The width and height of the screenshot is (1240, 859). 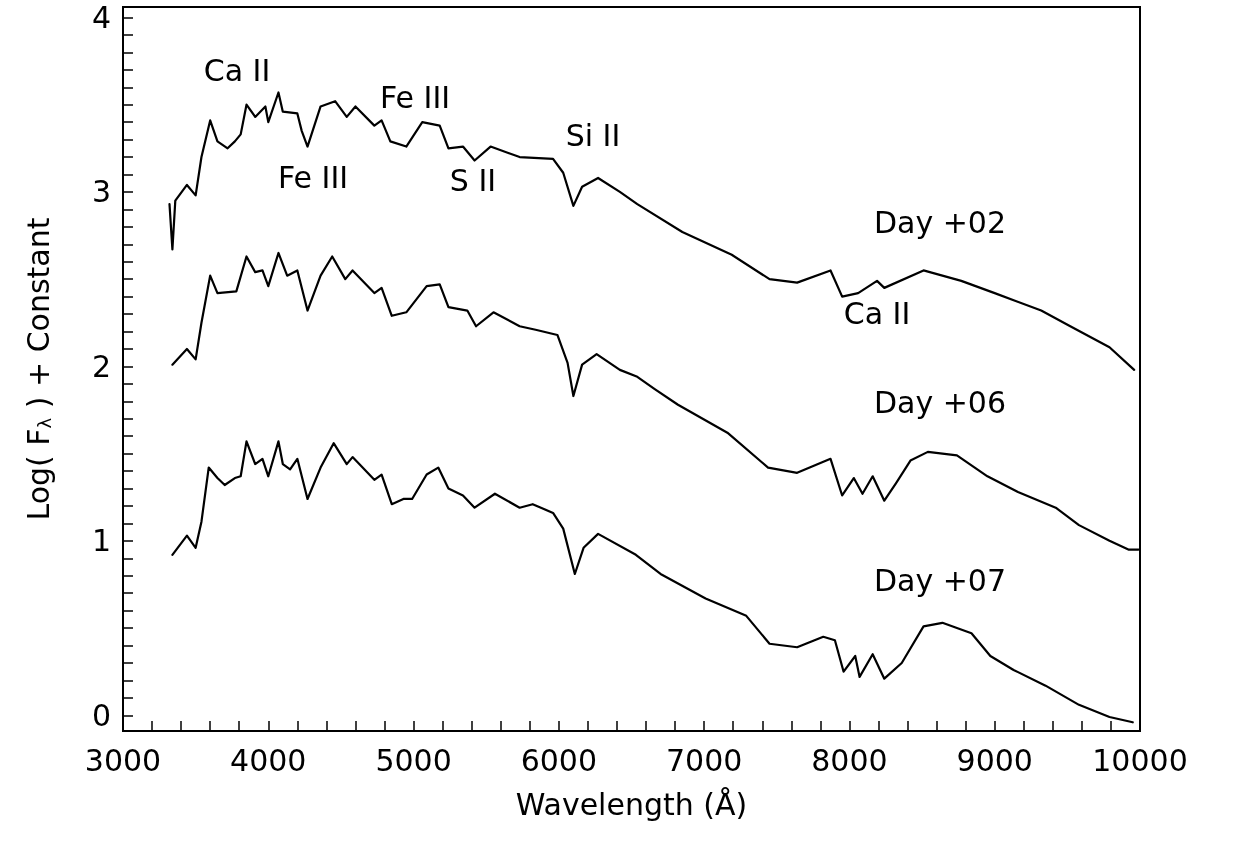 What do you see at coordinates (473, 180) in the screenshot?
I see `annotation: S II` at bounding box center [473, 180].